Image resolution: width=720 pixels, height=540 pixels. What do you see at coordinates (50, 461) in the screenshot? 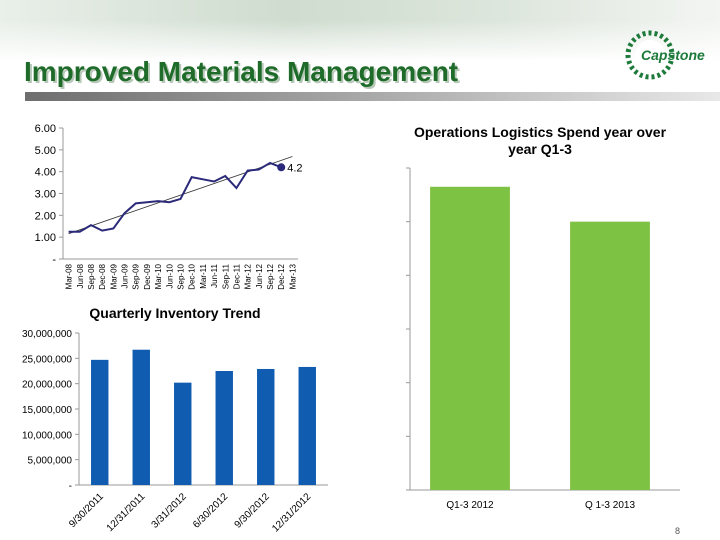
I see `y-tick-label: 5,000,000` at bounding box center [50, 461].